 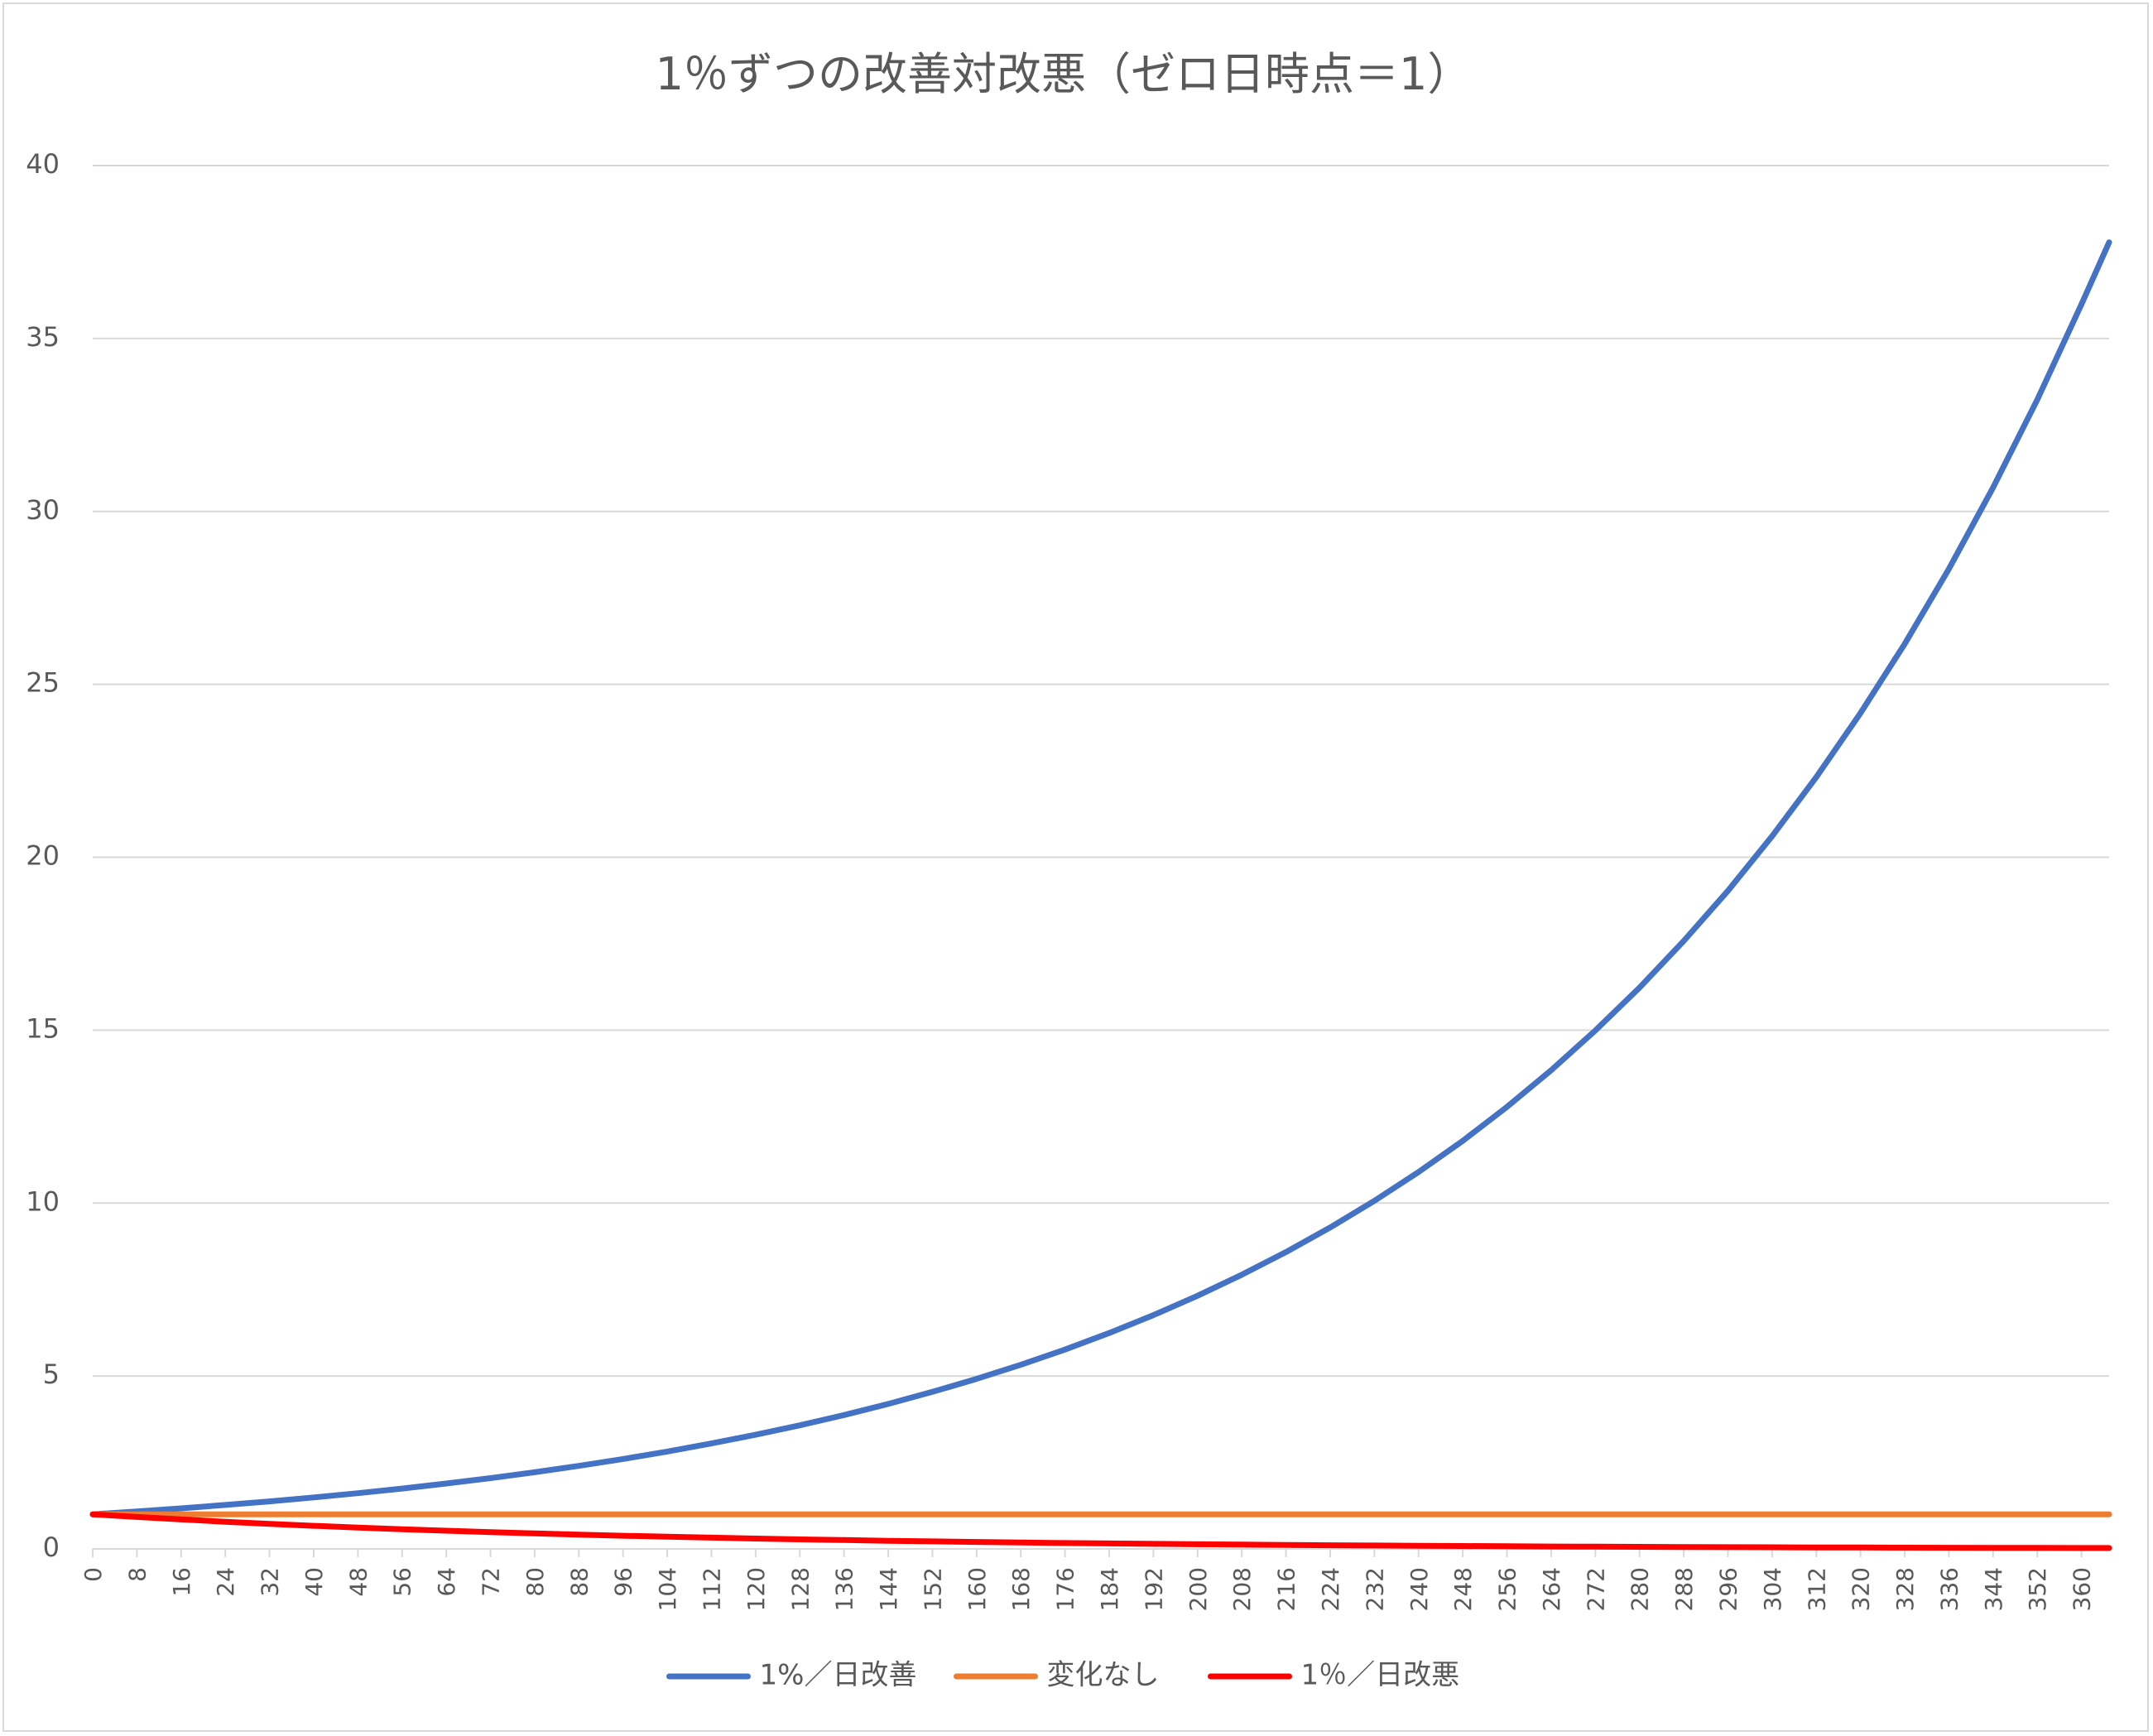 What do you see at coordinates (1728, 1589) in the screenshot?
I see `x-tick-label: 296` at bounding box center [1728, 1589].